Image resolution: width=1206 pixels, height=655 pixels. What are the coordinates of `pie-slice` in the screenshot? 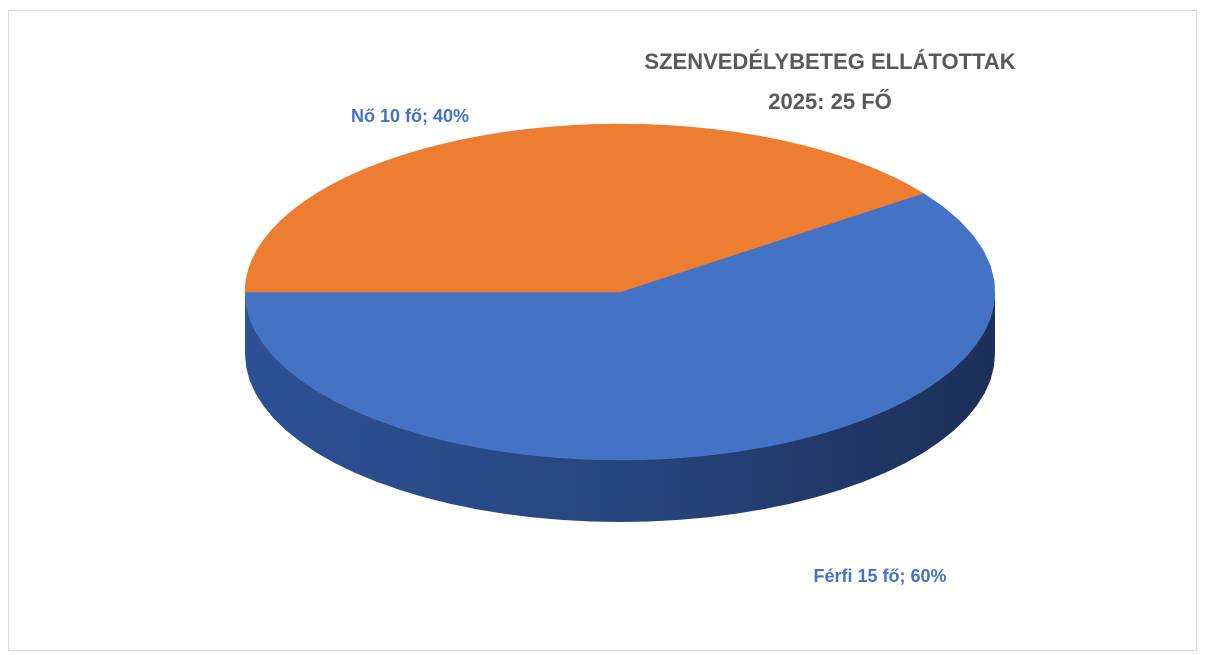 It's located at (584, 208).